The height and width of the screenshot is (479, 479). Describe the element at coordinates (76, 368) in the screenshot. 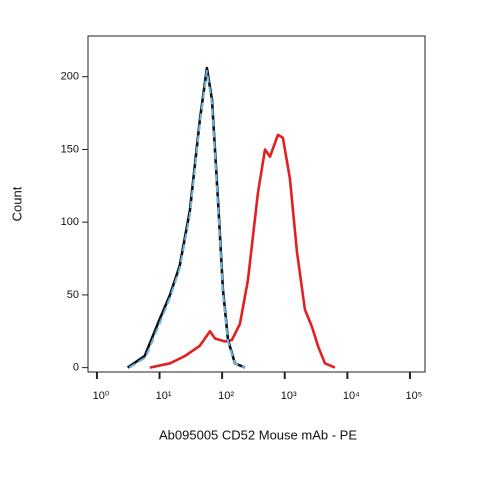

I see `y-tick-label: 0` at that location.